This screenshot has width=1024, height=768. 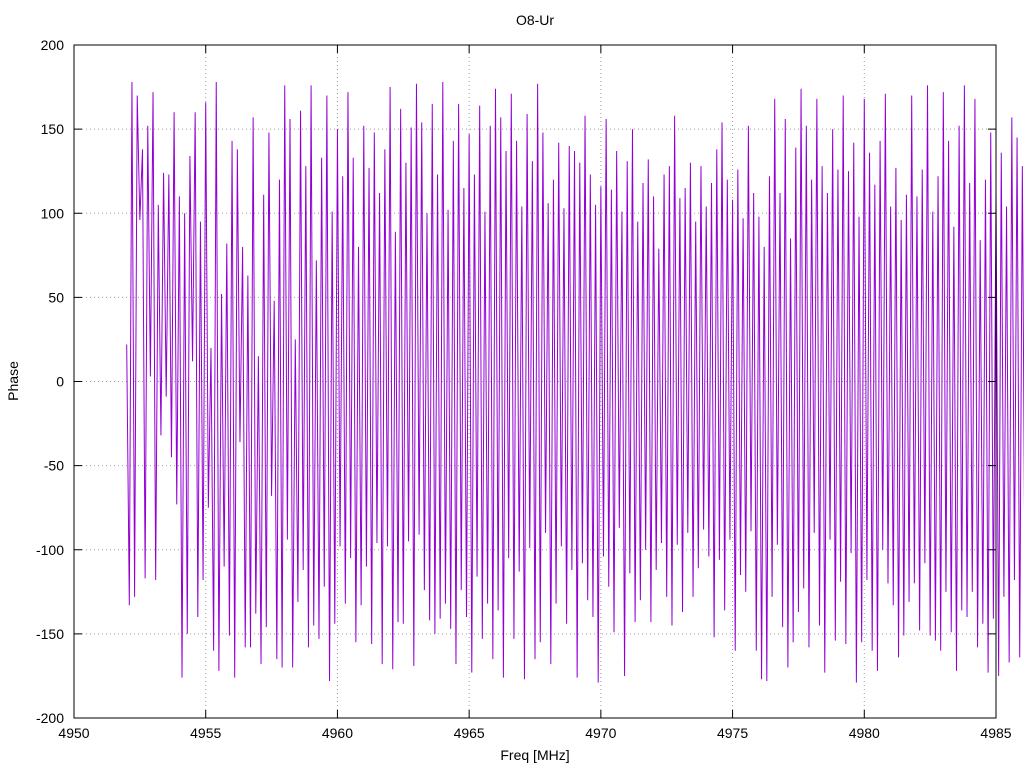 What do you see at coordinates (864, 733) in the screenshot?
I see `x-tick-label: 4980` at bounding box center [864, 733].